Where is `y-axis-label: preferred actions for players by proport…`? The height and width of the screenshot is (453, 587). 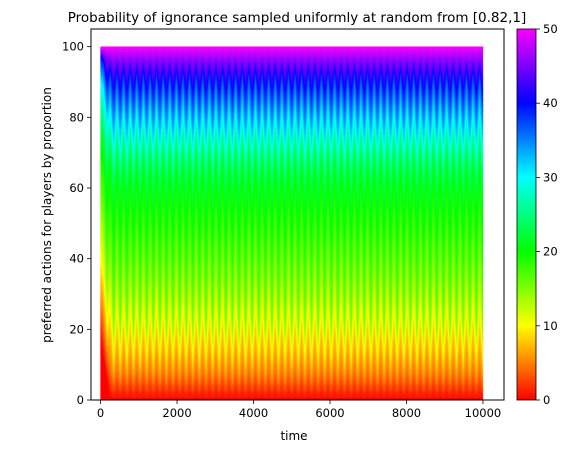 y-axis-label: preferred actions for players by proport… is located at coordinates (47, 215).